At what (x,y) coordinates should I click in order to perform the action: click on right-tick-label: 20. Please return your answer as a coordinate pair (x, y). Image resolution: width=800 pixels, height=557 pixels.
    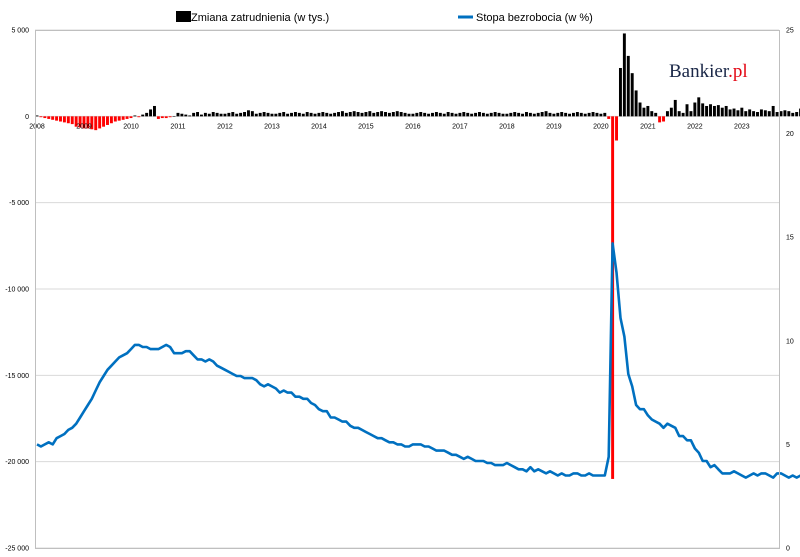
    Looking at the image, I should click on (790, 134).